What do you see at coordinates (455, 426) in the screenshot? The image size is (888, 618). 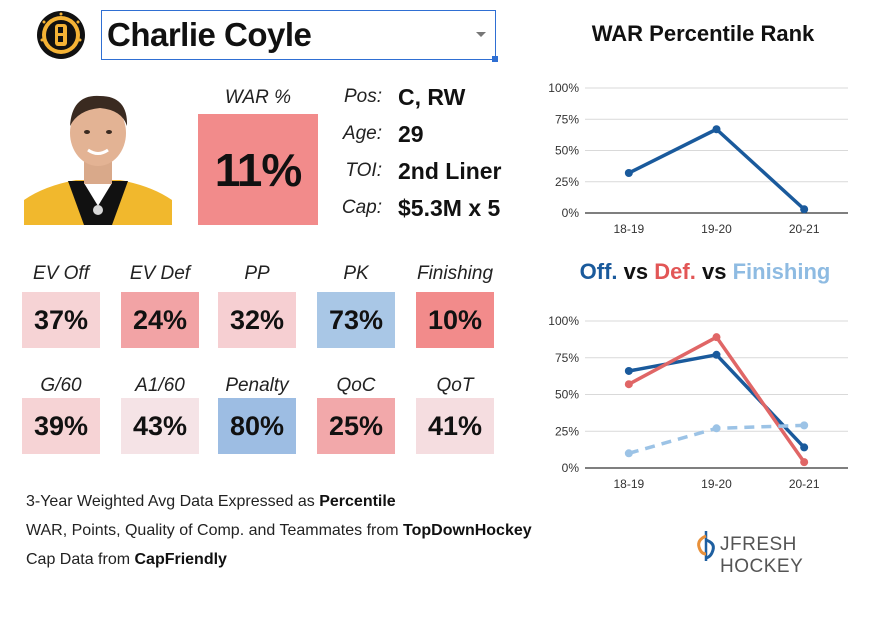 I see `stat-value-qot: 41%` at bounding box center [455, 426].